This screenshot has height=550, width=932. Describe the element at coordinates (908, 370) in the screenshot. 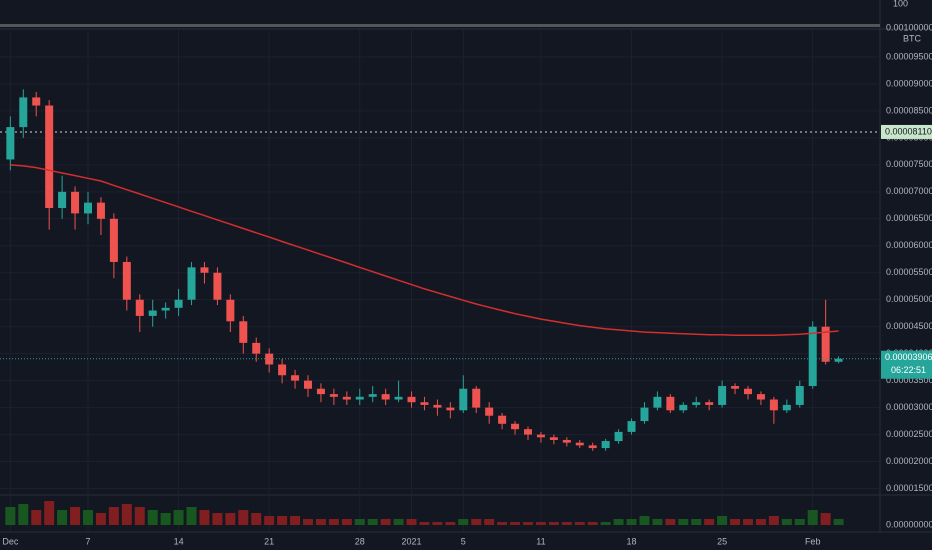

I see `countdown: 06:22:51` at that location.